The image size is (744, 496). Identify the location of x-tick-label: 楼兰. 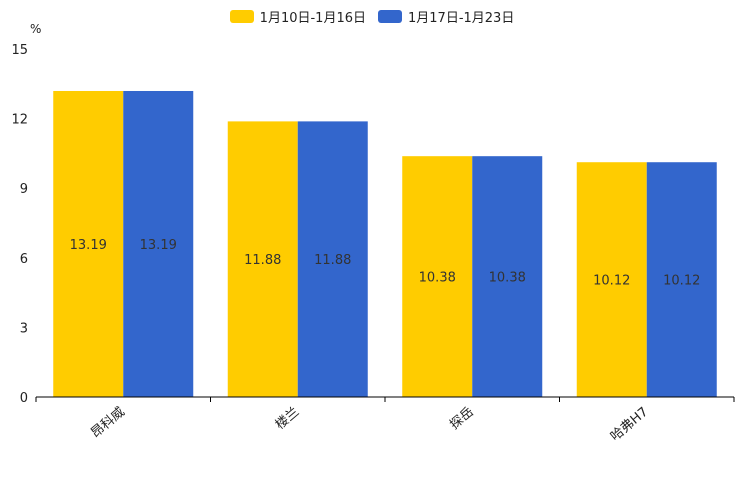
(288, 419).